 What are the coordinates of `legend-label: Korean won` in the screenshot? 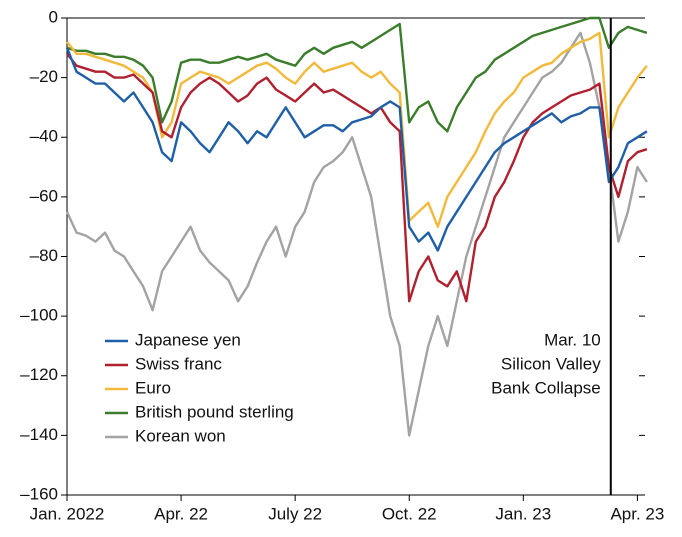 It's located at (180, 435).